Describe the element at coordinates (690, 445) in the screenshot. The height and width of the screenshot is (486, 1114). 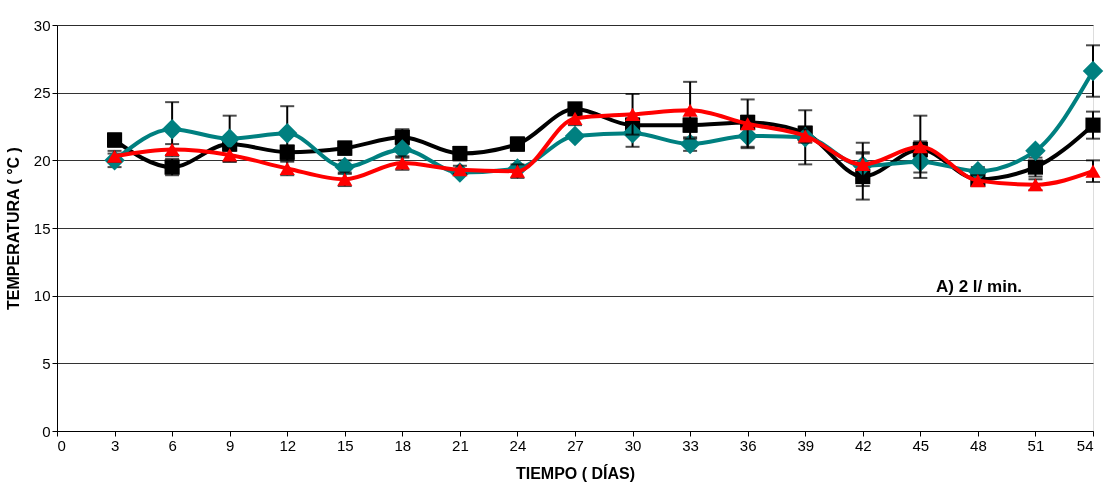
I see `x-tick-label: 33` at that location.